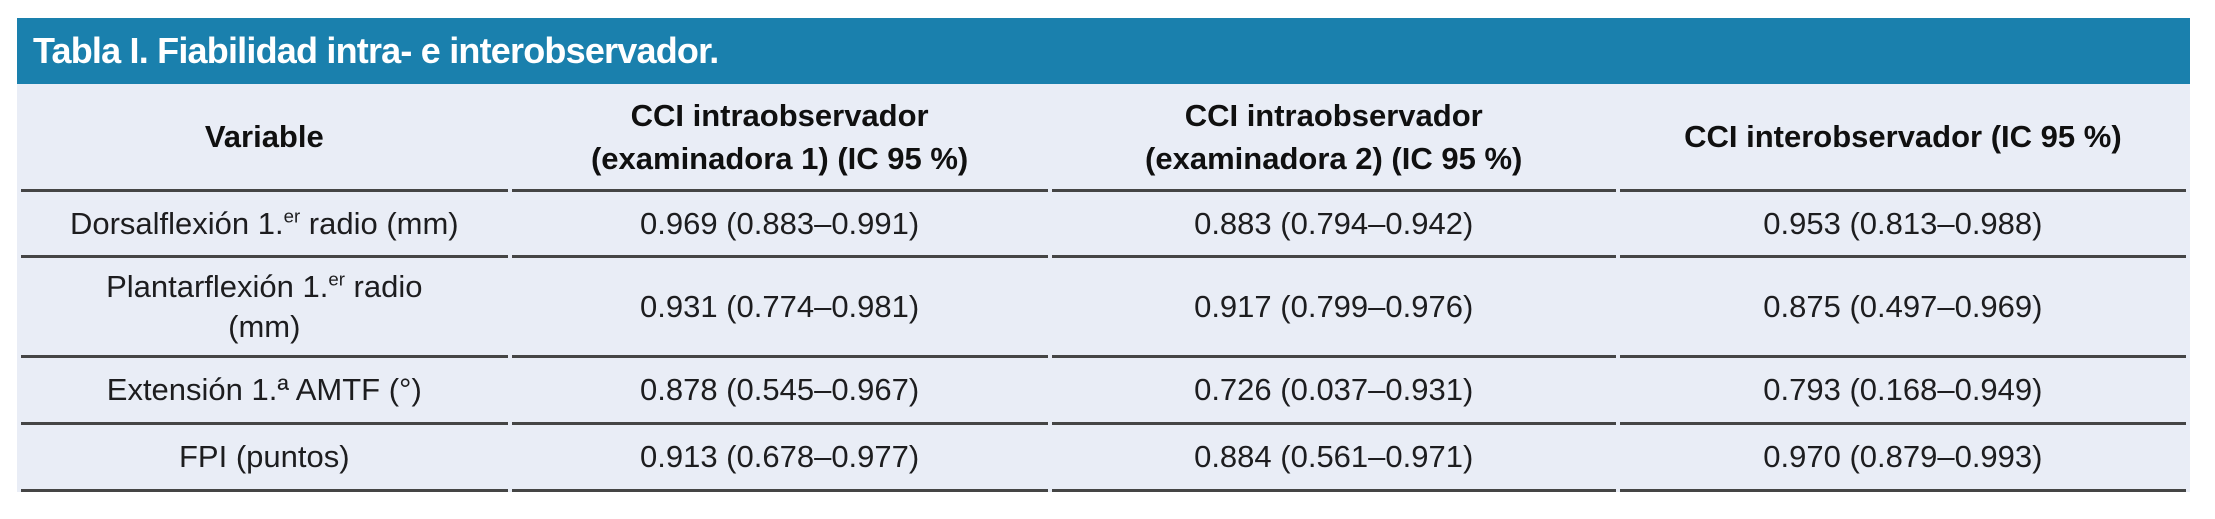 This screenshot has height=519, width=2215. Describe the element at coordinates (779, 458) in the screenshot. I see `value-cell-intra1: 0.913 (0.678–0.977)` at that location.